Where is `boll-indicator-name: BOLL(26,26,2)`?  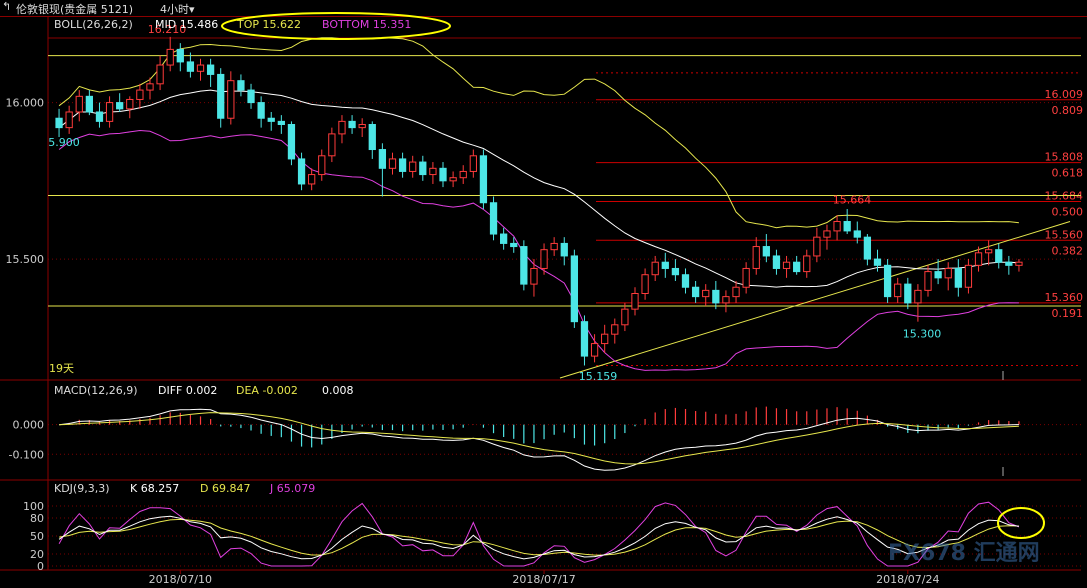 boll-indicator-name: BOLL(26,26,2) is located at coordinates (93, 24).